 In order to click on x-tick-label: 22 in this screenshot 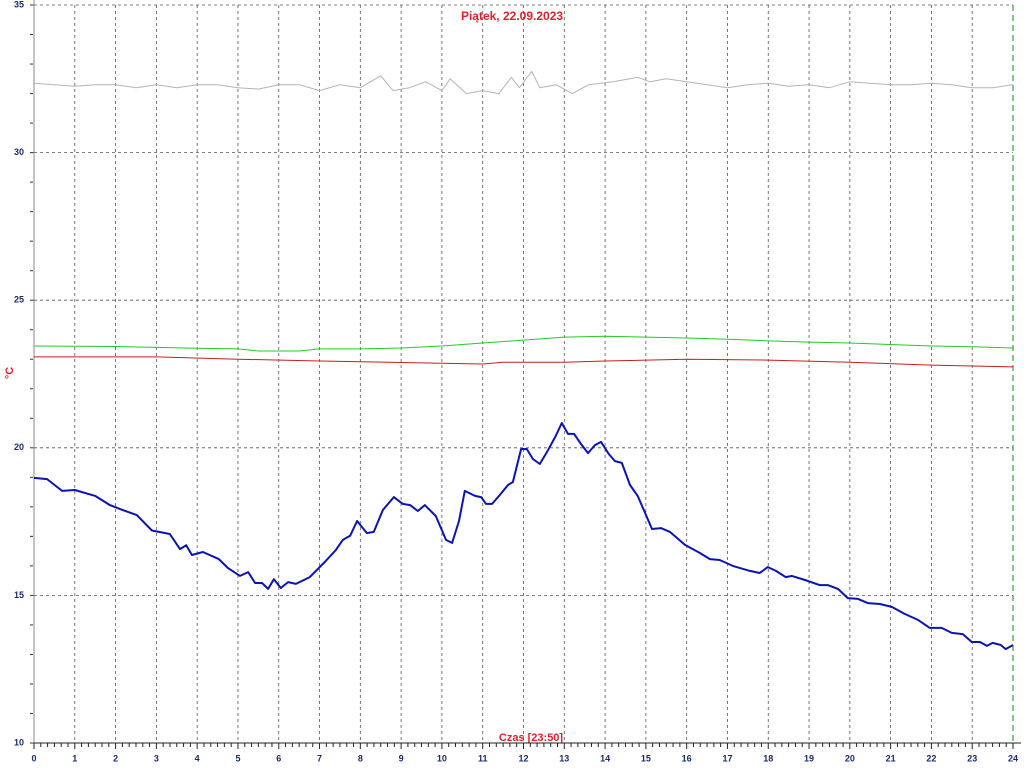, I will do `click(931, 758)`.